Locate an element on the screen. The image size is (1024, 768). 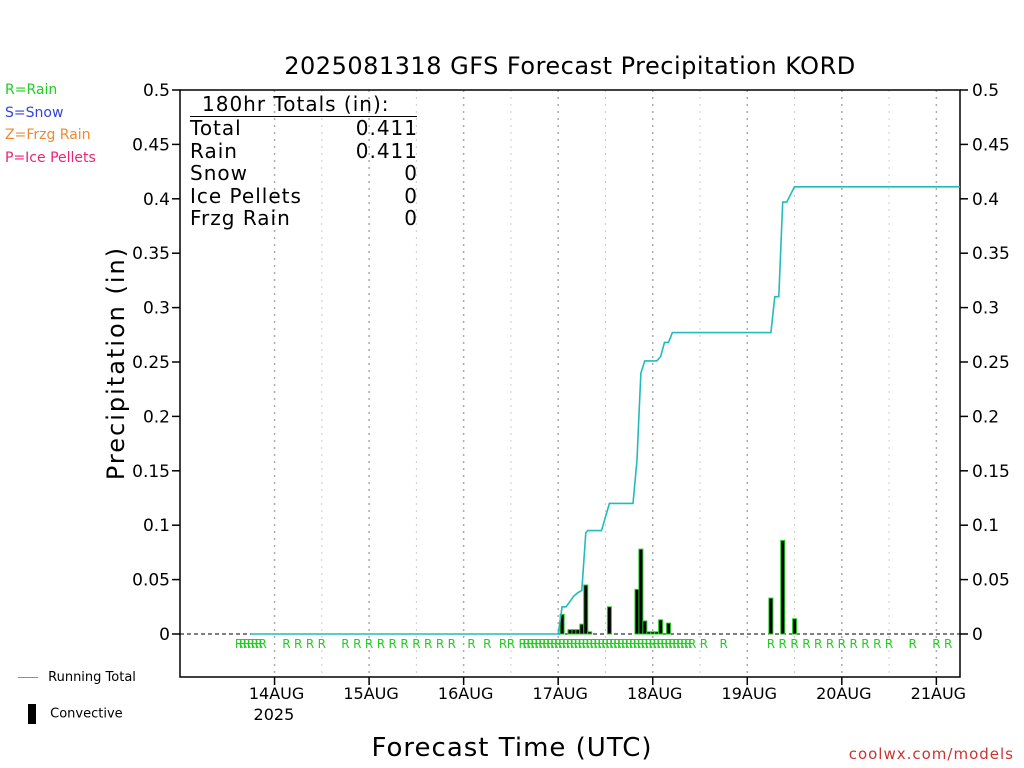
y-tick-label-left: 0.15 is located at coordinates (151, 472).